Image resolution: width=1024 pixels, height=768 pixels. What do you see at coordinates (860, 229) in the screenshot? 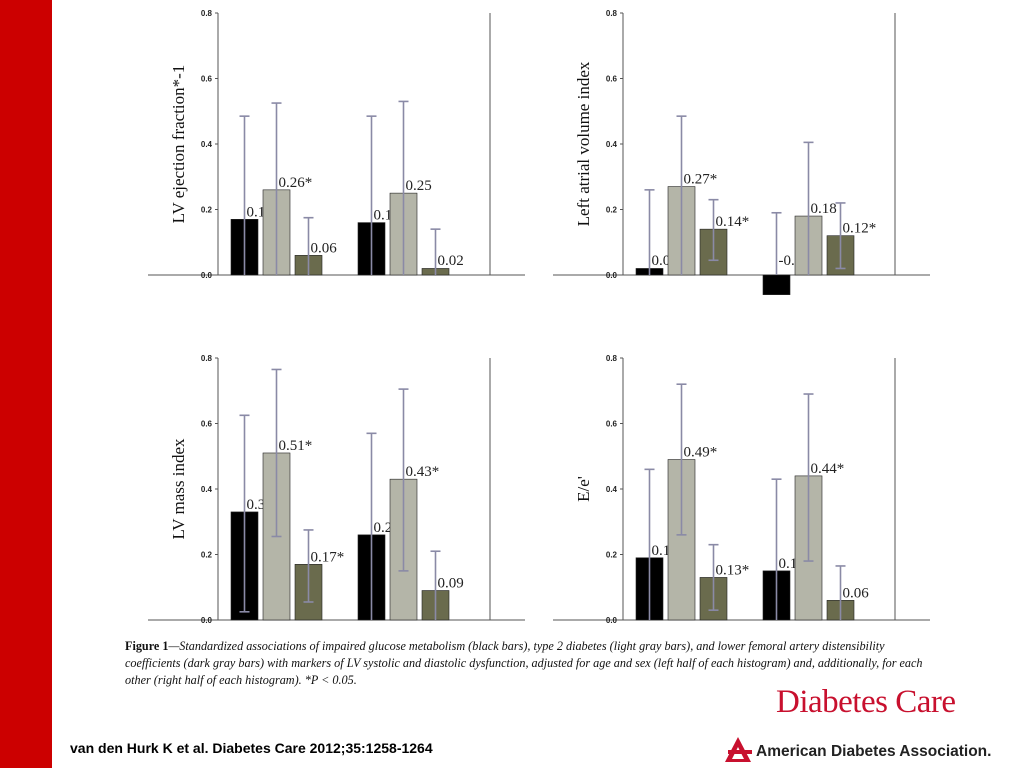
I see `data-label: 0.12*` at bounding box center [860, 229].